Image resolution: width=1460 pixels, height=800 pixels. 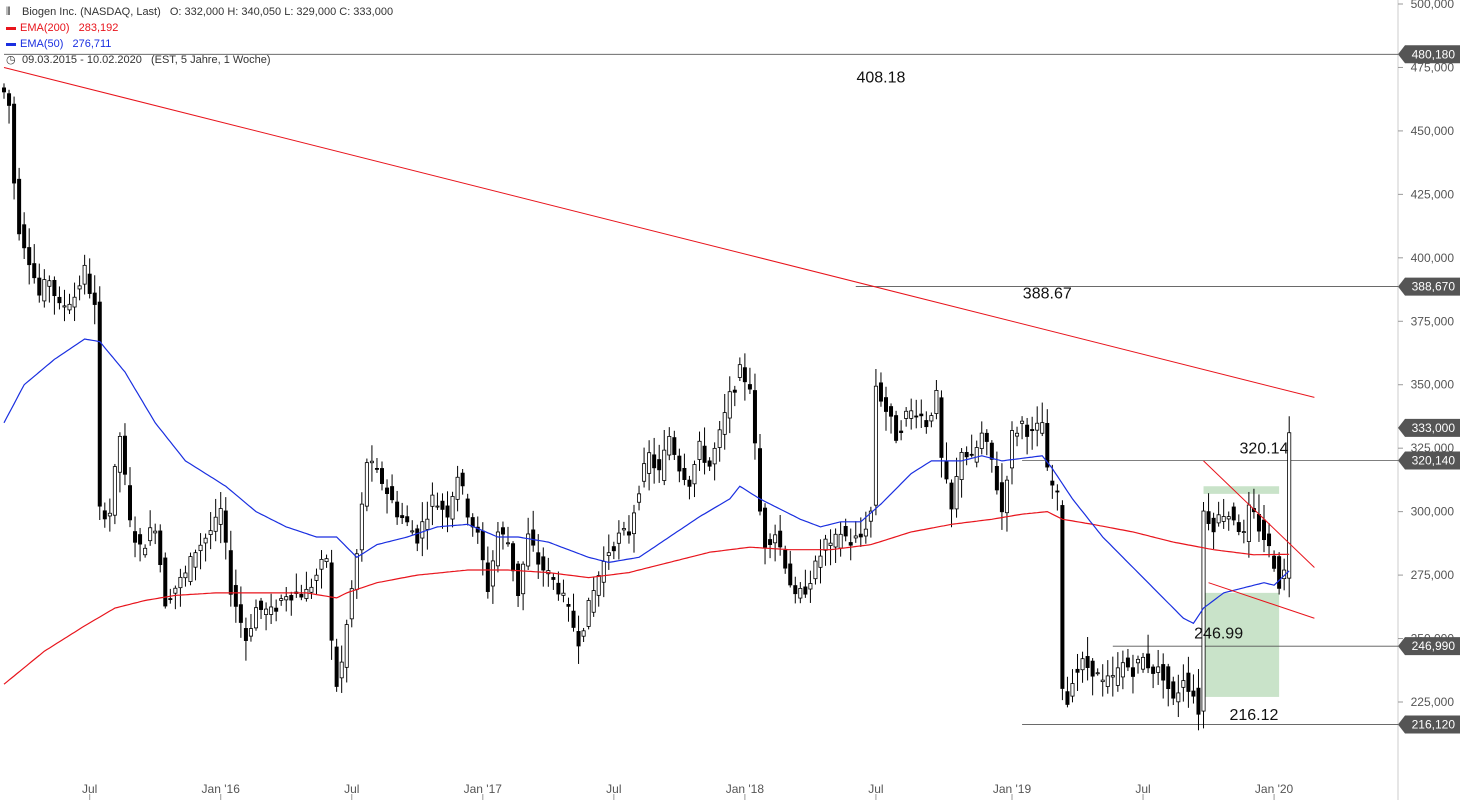 What do you see at coordinates (1012, 789) in the screenshot?
I see `x-tick-label-7: Jan '19` at bounding box center [1012, 789].